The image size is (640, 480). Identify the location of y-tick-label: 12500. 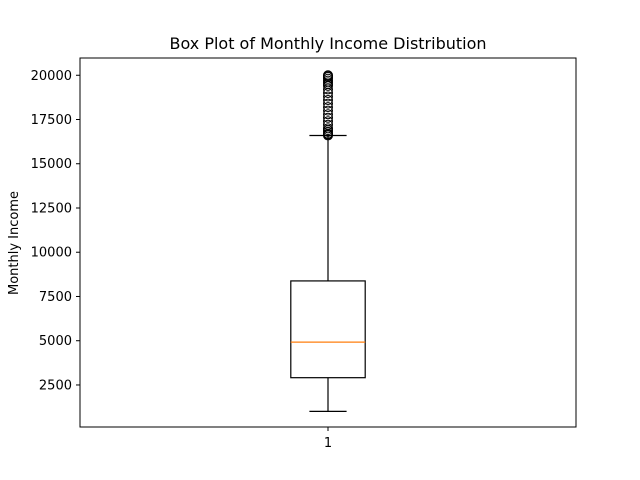
(51, 208).